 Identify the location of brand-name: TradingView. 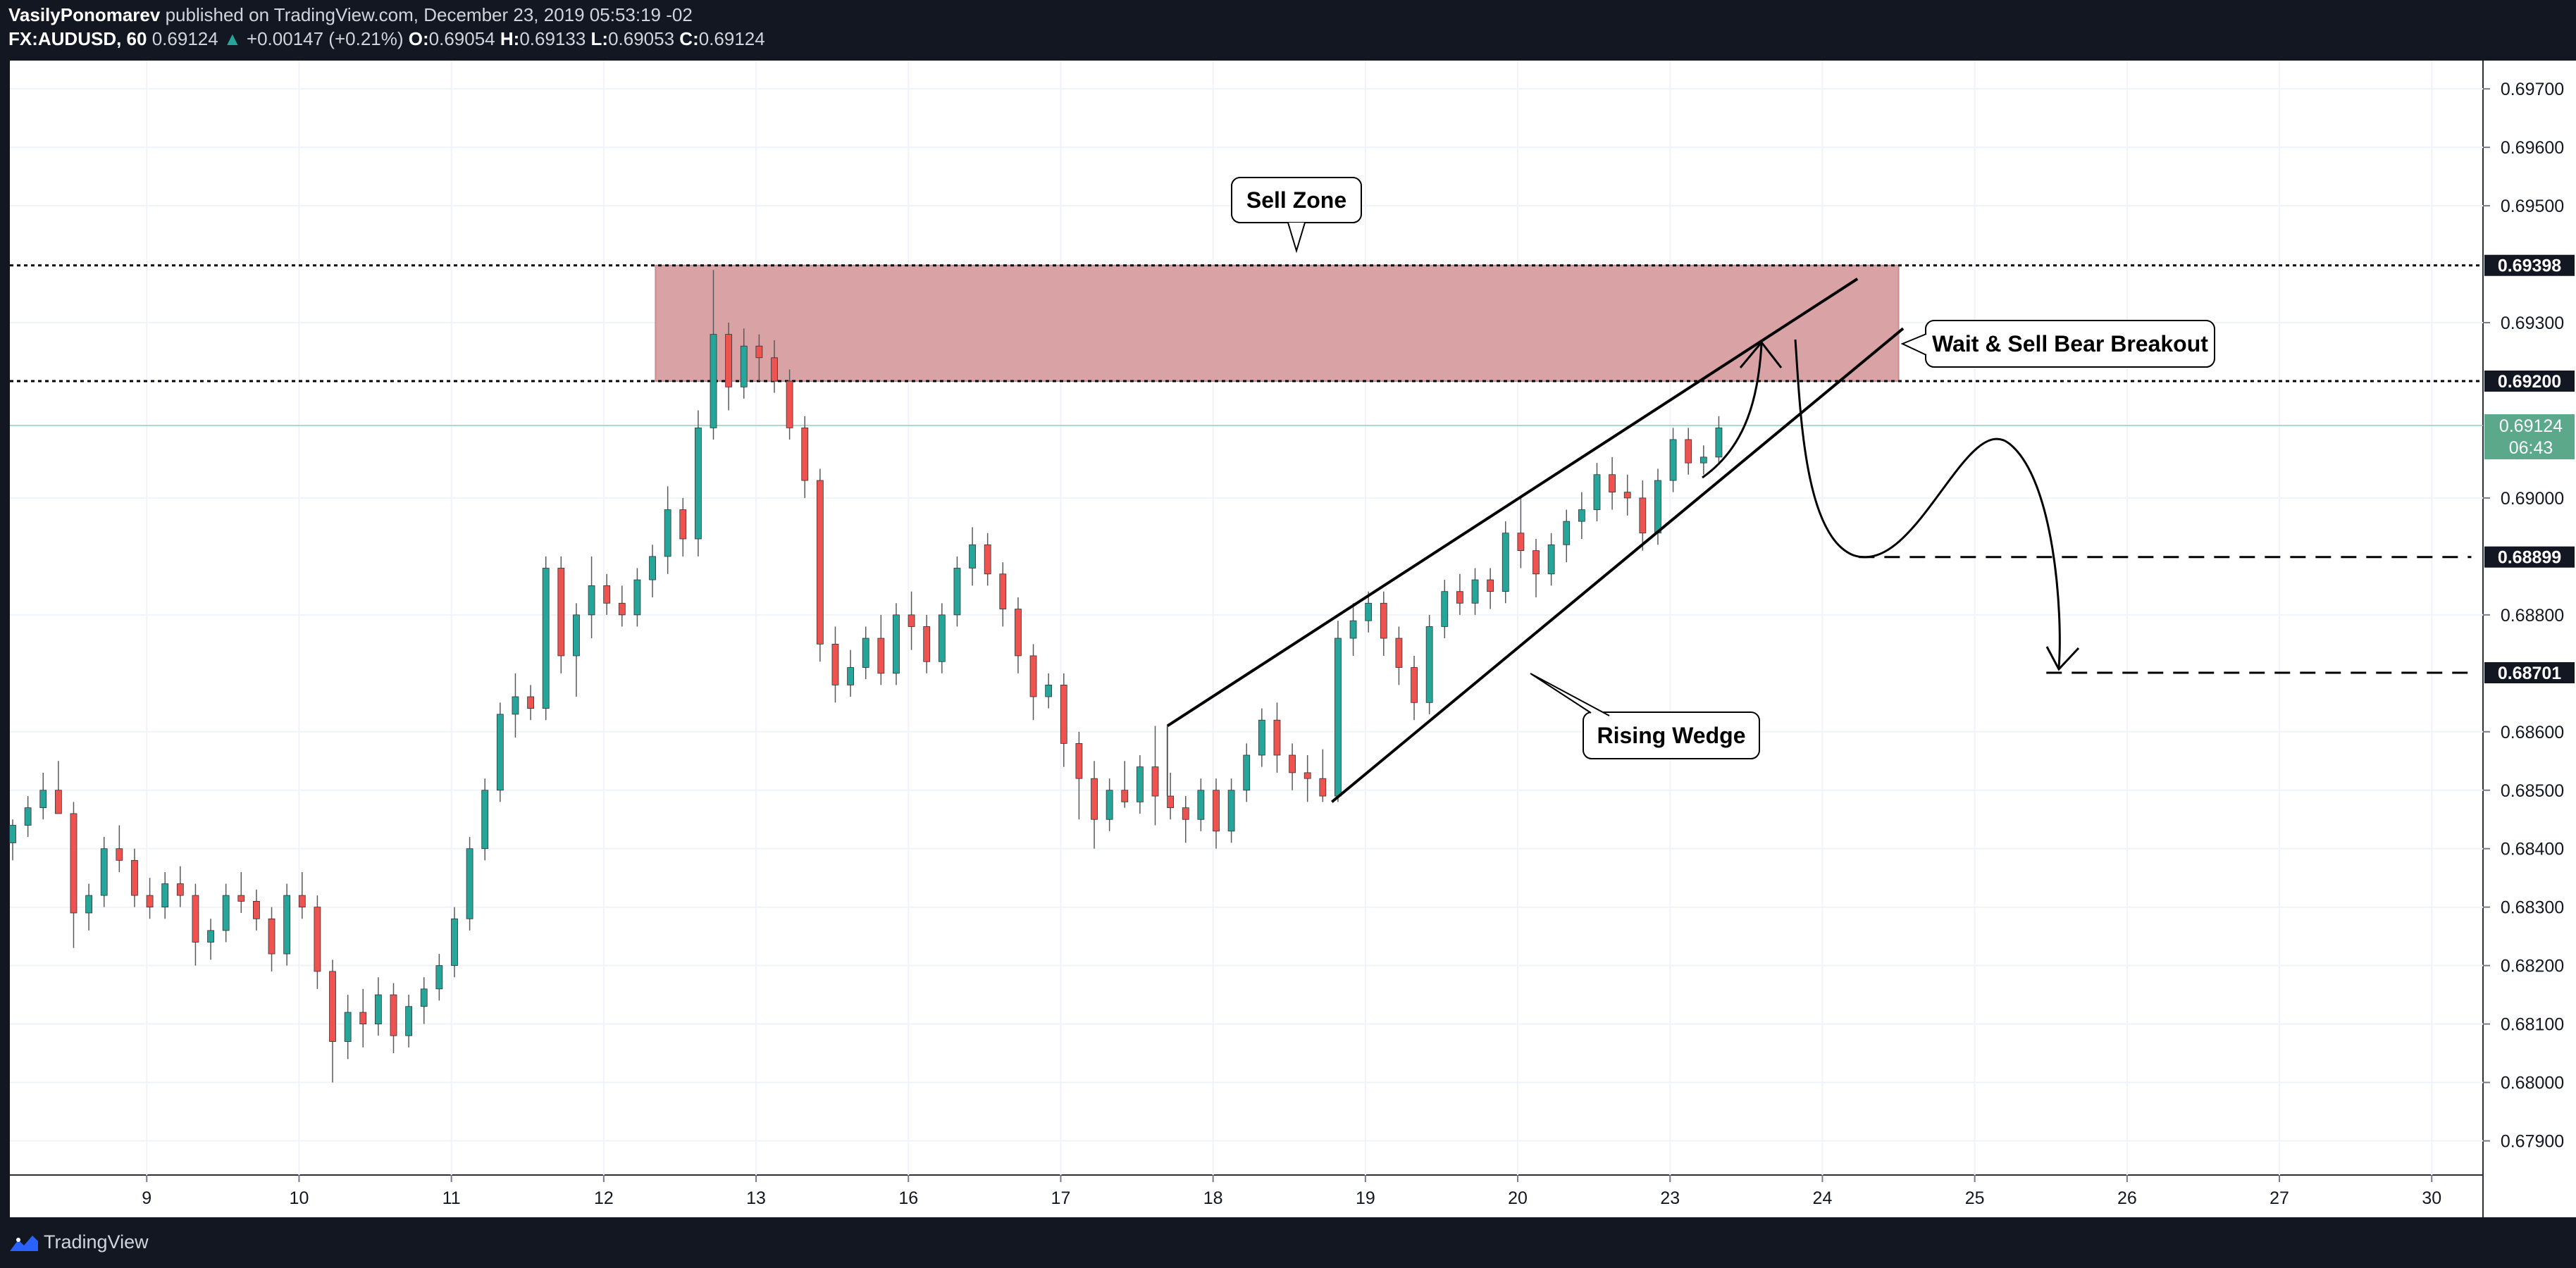
(96, 1242).